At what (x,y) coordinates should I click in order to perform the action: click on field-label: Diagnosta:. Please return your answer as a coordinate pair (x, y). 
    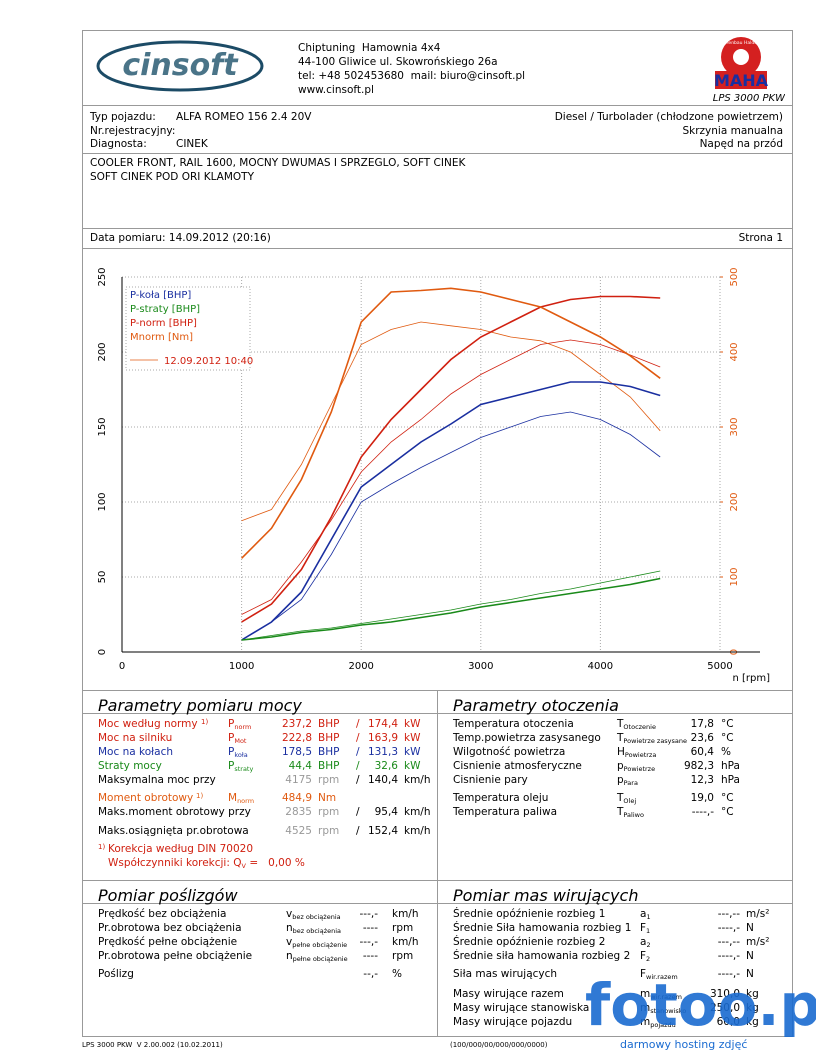
    Looking at the image, I should click on (118, 144).